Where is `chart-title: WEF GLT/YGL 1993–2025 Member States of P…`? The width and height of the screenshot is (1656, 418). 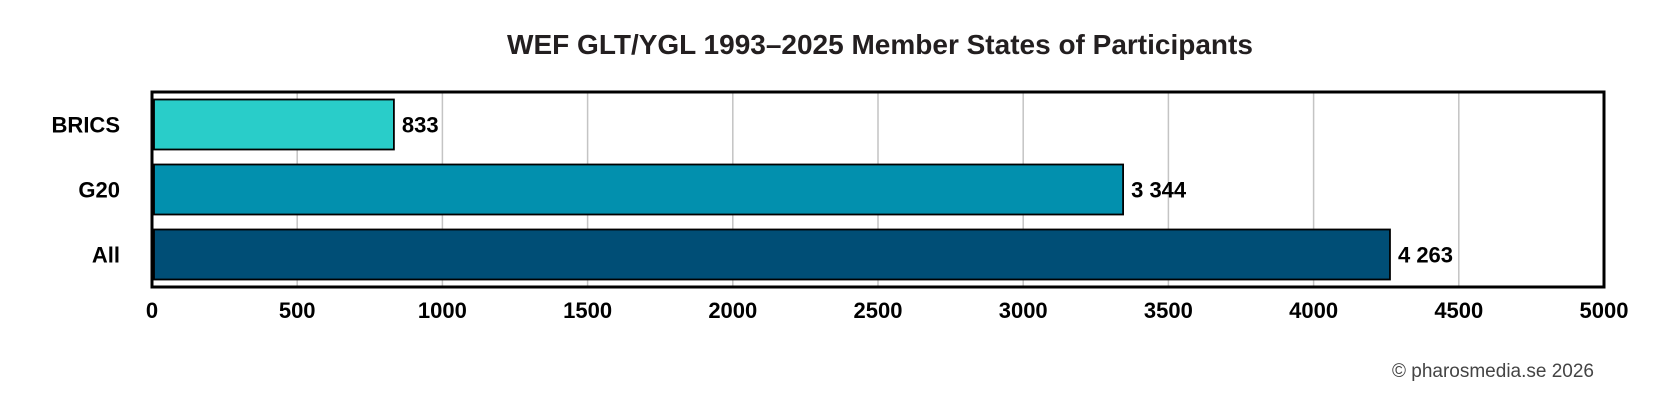
chart-title: WEF GLT/YGL 1993–2025 Member States of P… is located at coordinates (880, 44).